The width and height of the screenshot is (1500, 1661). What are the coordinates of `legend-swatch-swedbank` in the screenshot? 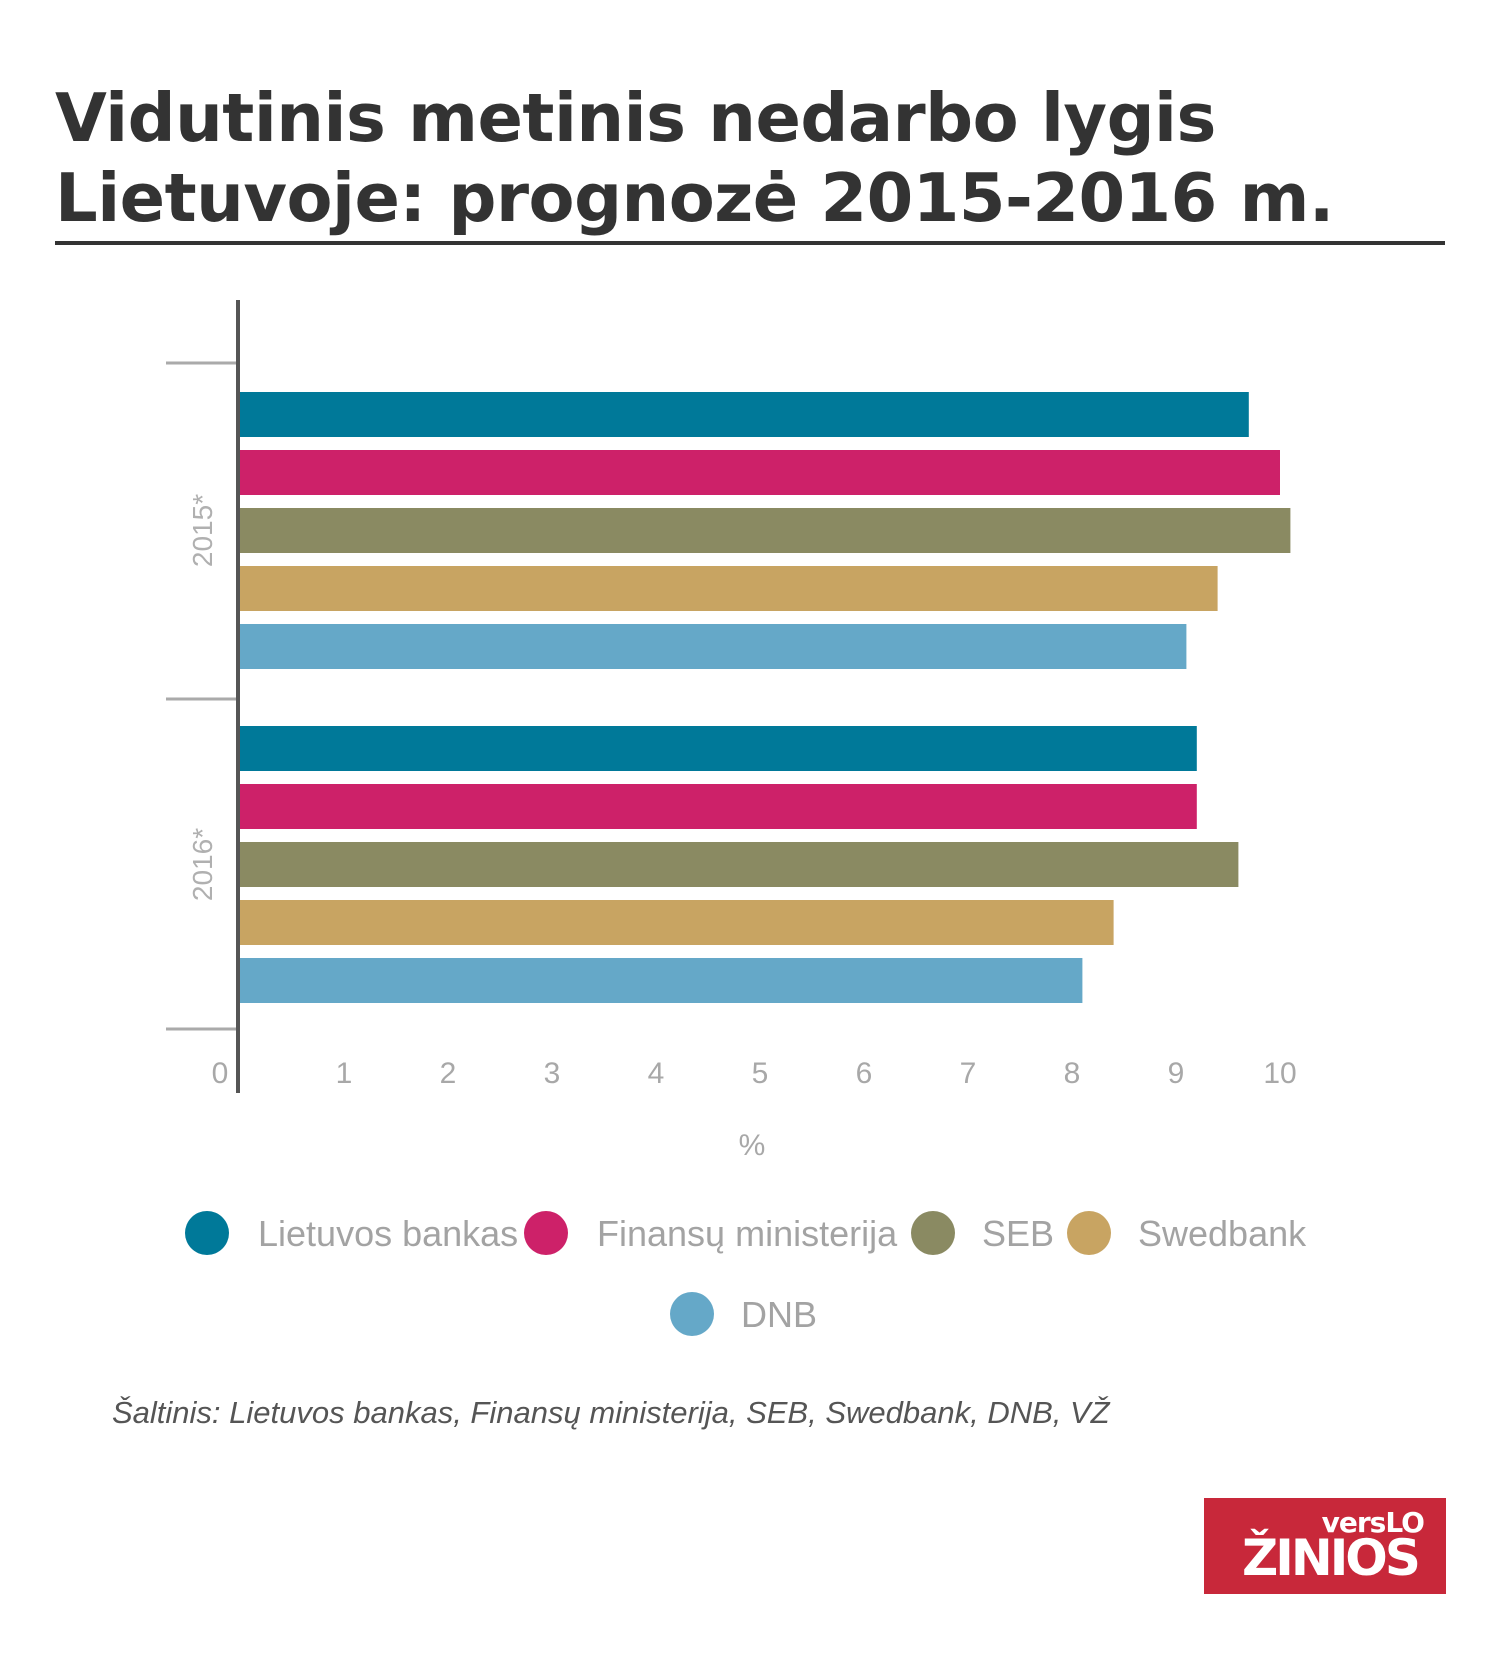 It's located at (1089, 1233).